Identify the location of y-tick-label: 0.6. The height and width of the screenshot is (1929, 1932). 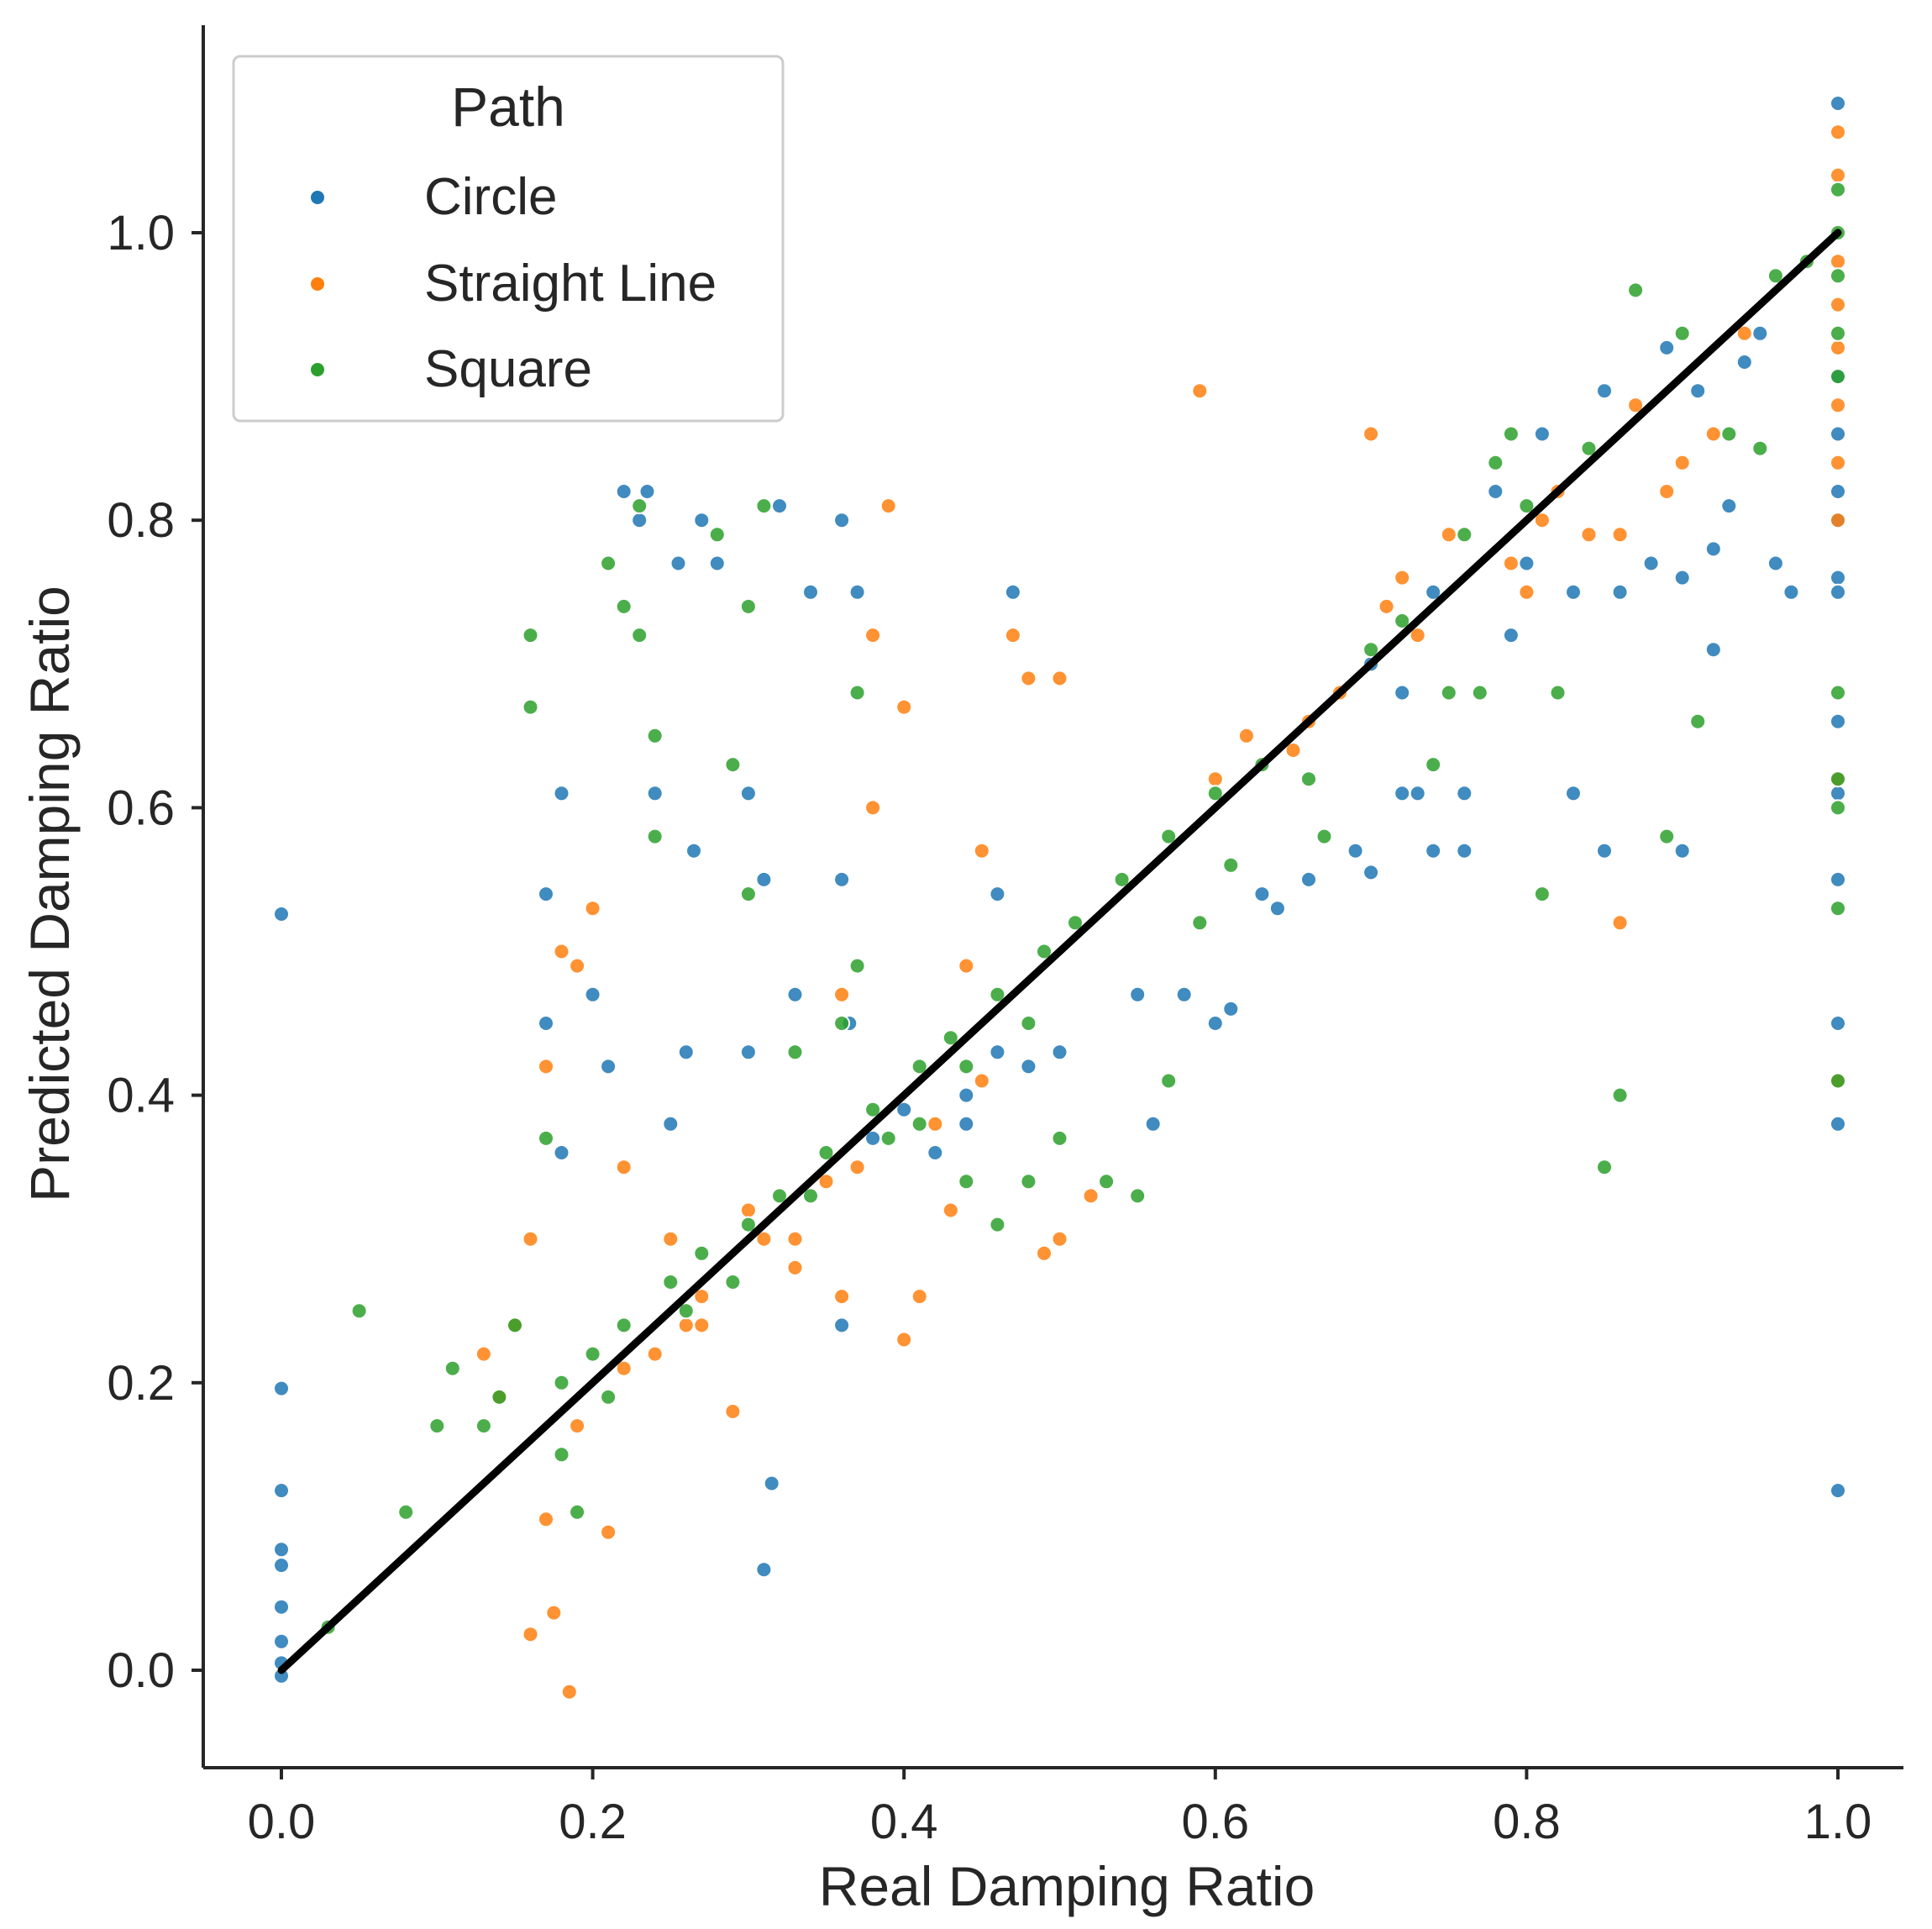
(141, 808).